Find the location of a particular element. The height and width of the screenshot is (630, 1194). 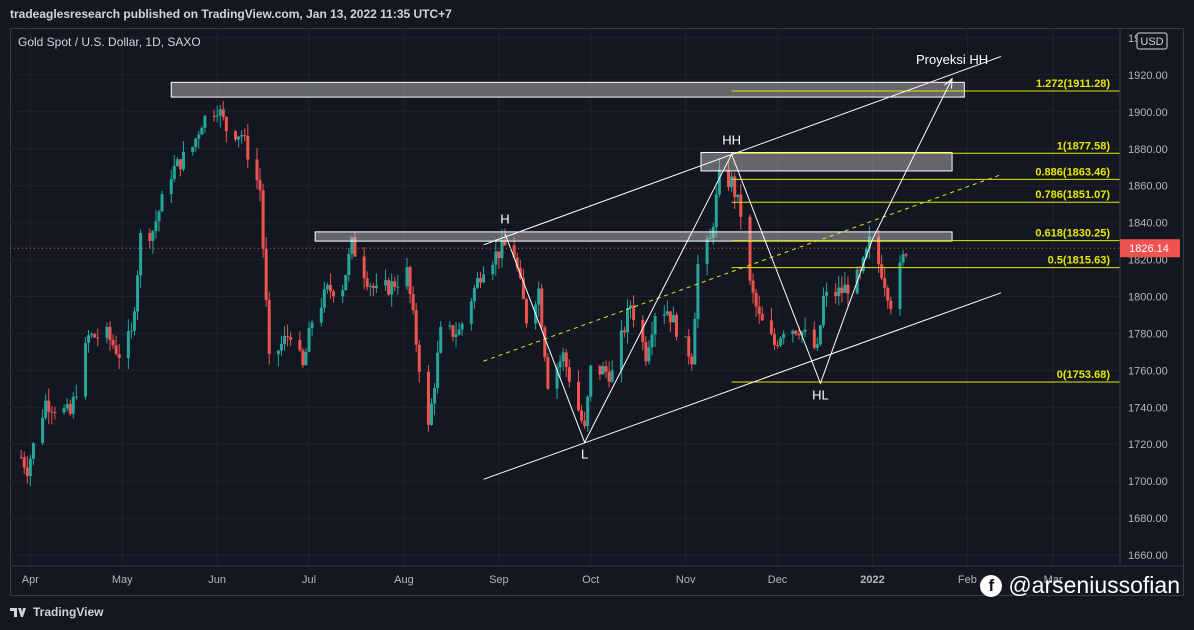

fib-level-label: 0.5(1815.63) is located at coordinates (1079, 261).